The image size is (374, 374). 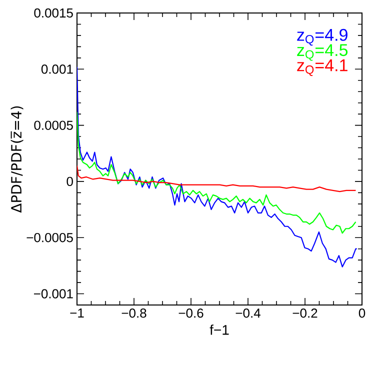 I want to click on y-tick-label: 0.001, so click(x=57, y=69).